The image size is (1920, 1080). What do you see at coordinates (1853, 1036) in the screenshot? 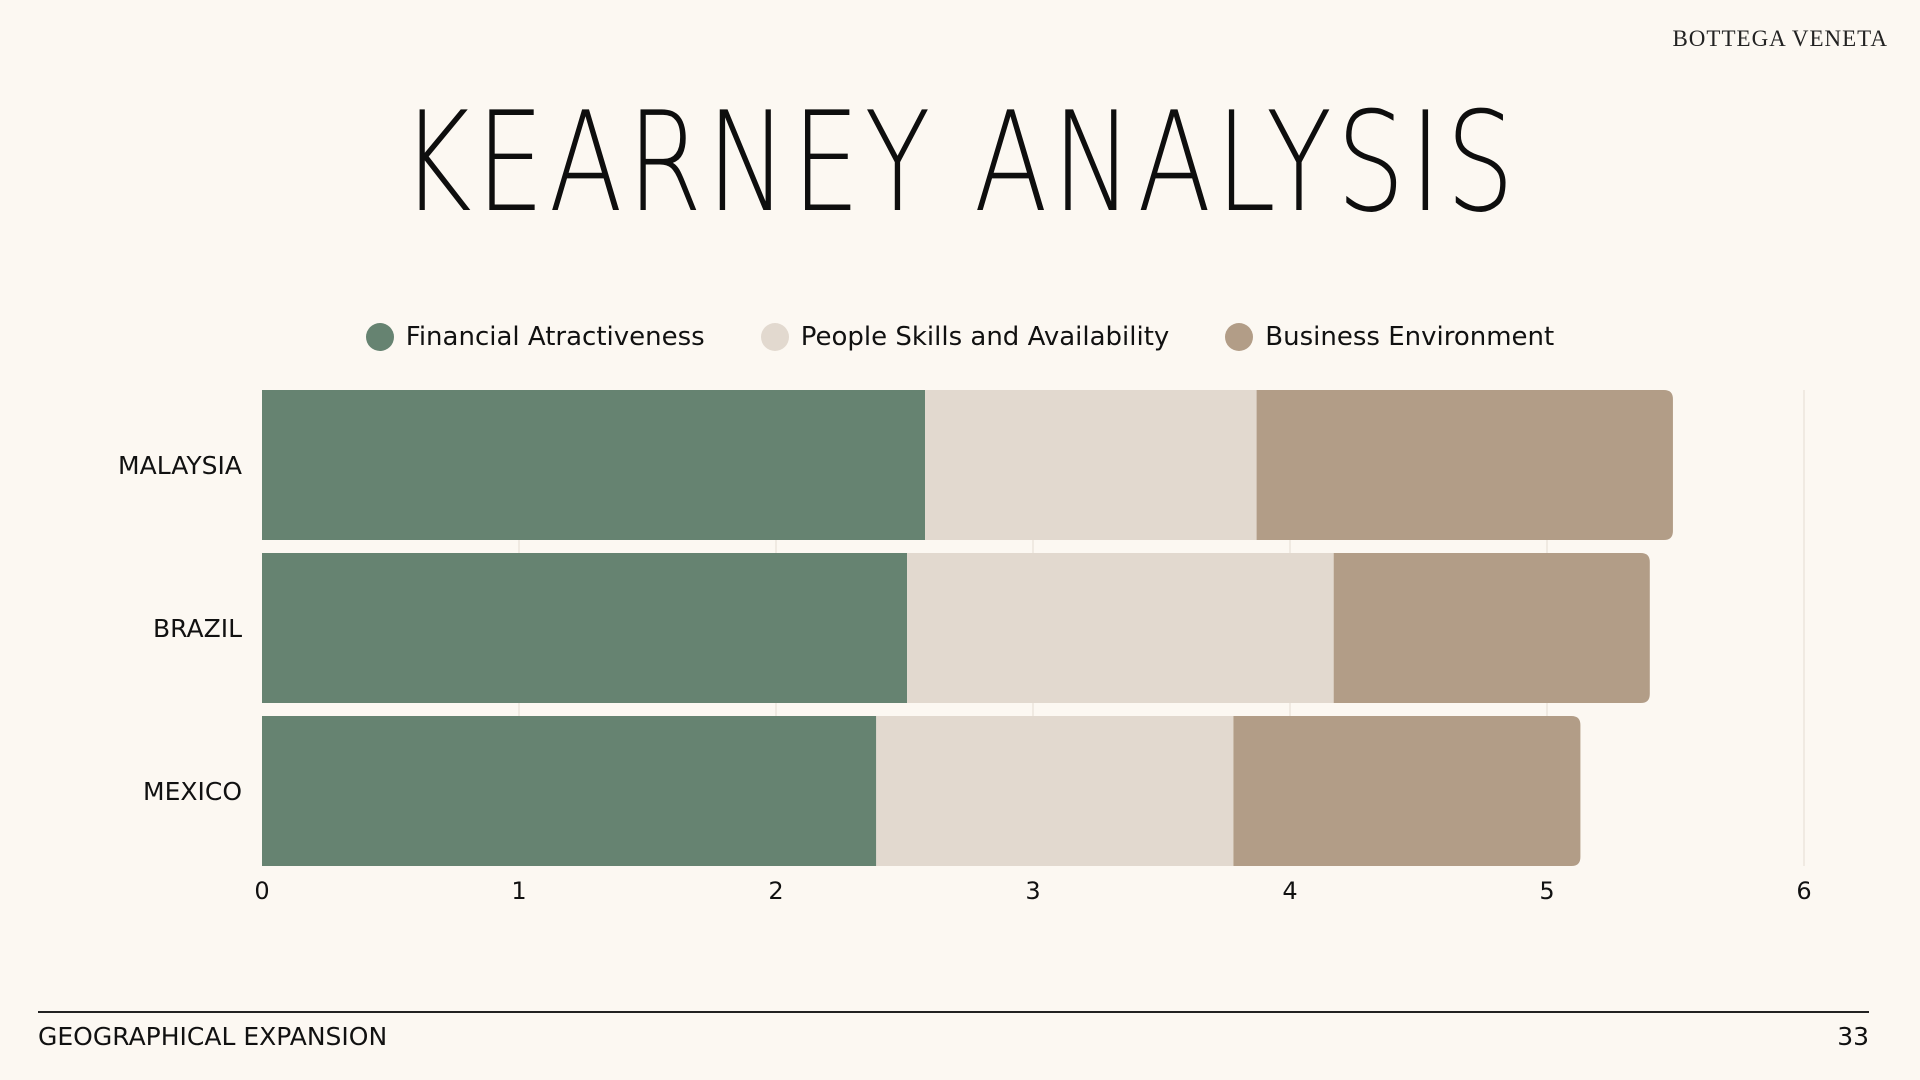
I see `page-number: 33` at bounding box center [1853, 1036].